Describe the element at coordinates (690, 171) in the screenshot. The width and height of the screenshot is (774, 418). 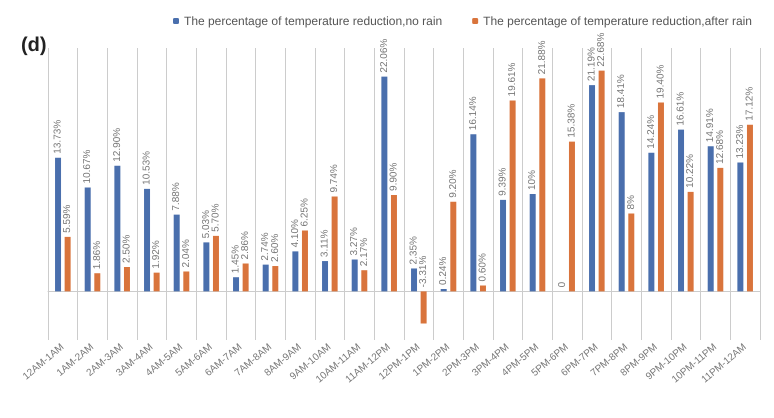
I see `data-label: 10.22%` at that location.